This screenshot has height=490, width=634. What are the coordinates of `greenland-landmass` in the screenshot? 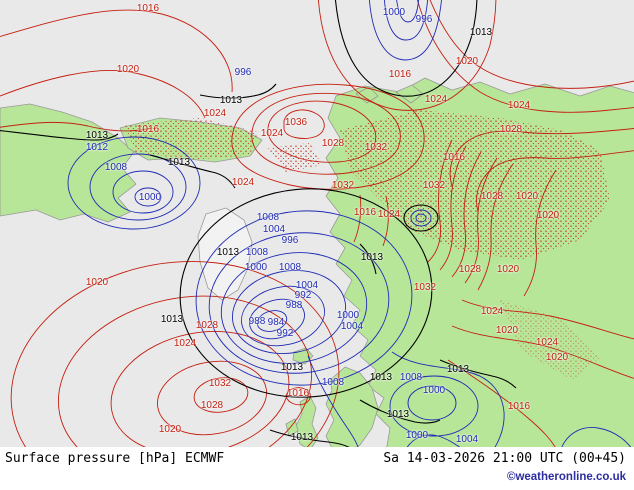 It's located at (225, 254).